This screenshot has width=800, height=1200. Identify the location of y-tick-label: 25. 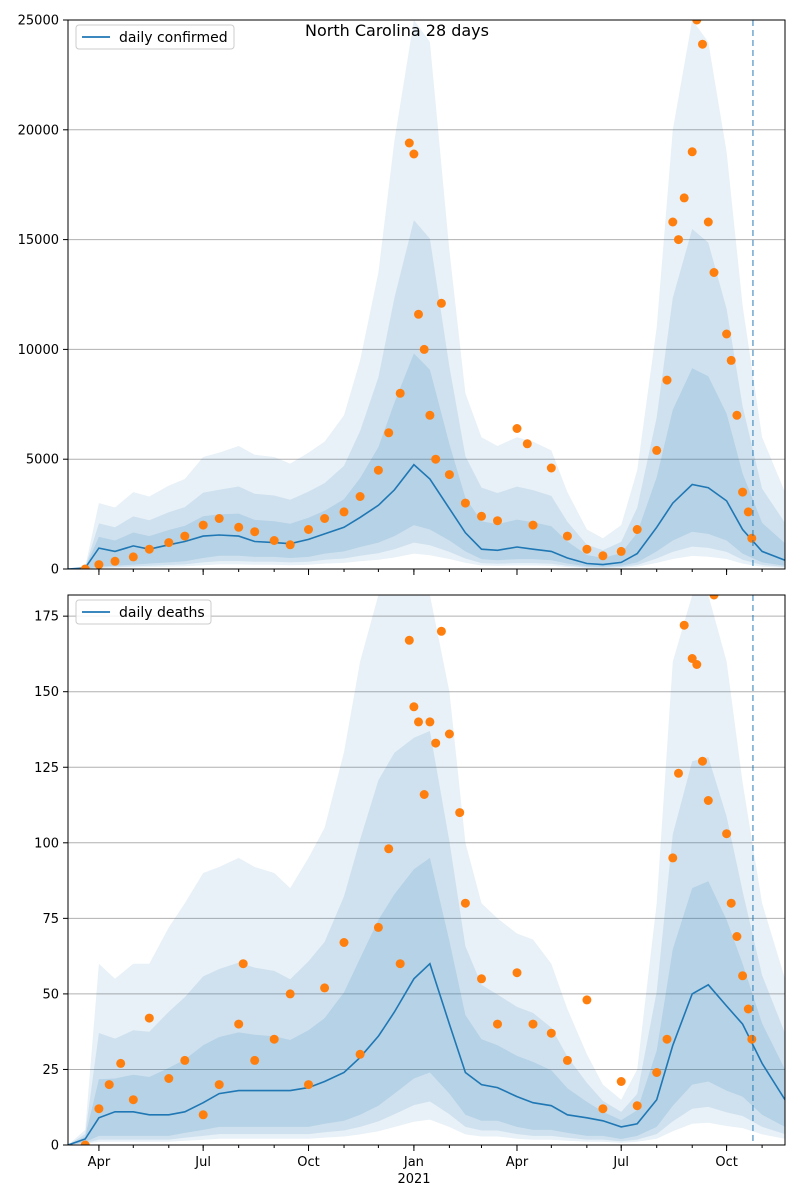
(50, 1070).